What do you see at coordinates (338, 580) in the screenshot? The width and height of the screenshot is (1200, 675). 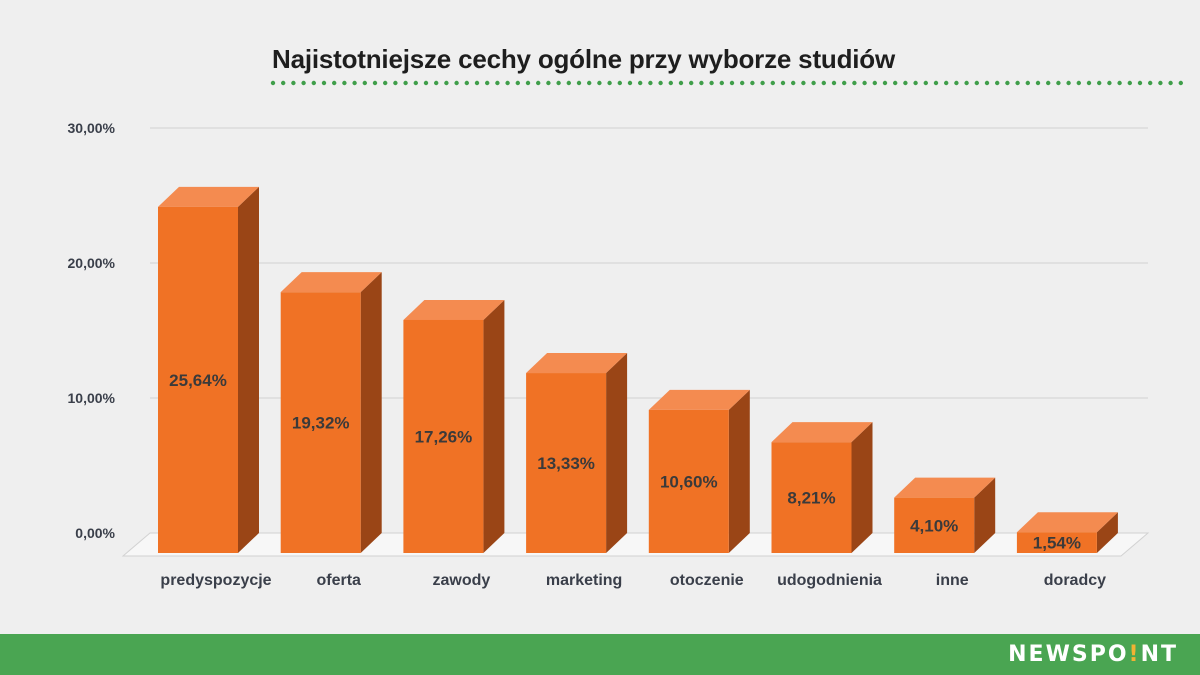 I see `x-tick-label: oferta` at bounding box center [338, 580].